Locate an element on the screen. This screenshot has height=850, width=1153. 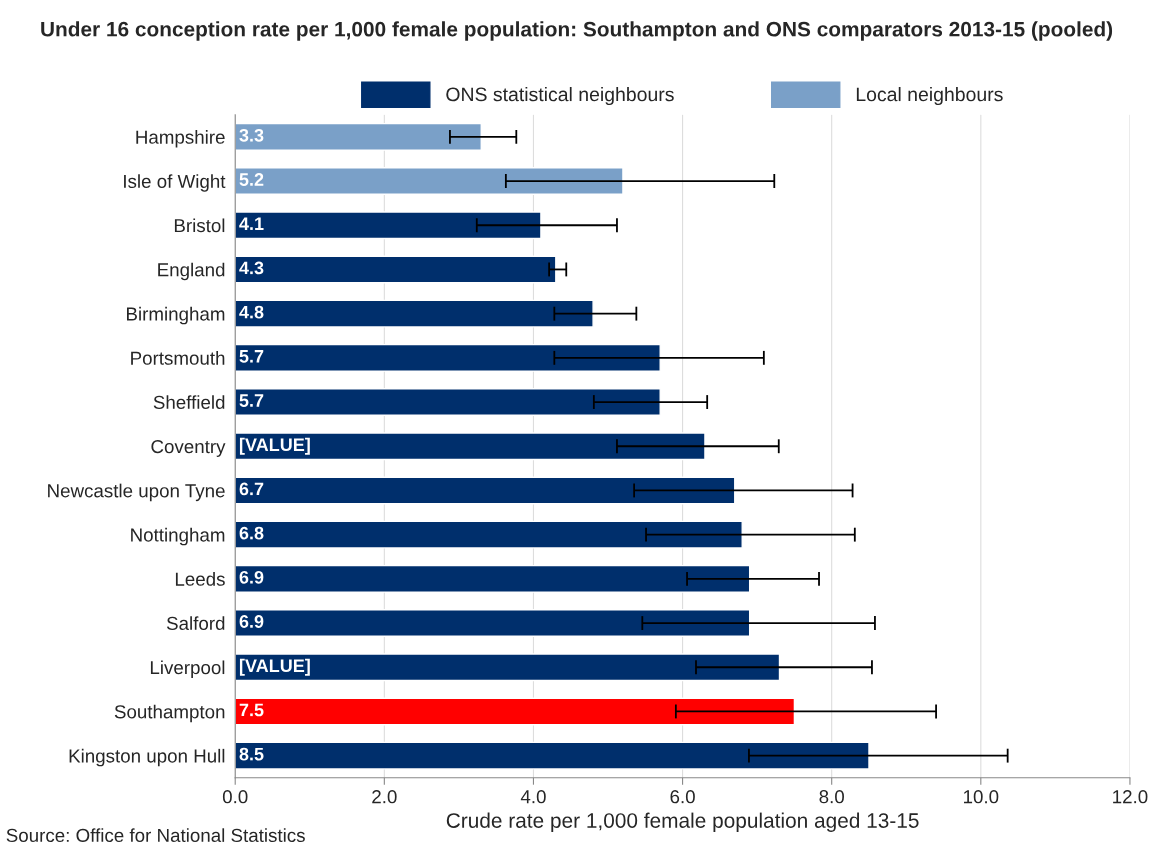
x-axis-title: Crude rate per 1,000 female population aged 13-15 is located at coordinates (682, 822).